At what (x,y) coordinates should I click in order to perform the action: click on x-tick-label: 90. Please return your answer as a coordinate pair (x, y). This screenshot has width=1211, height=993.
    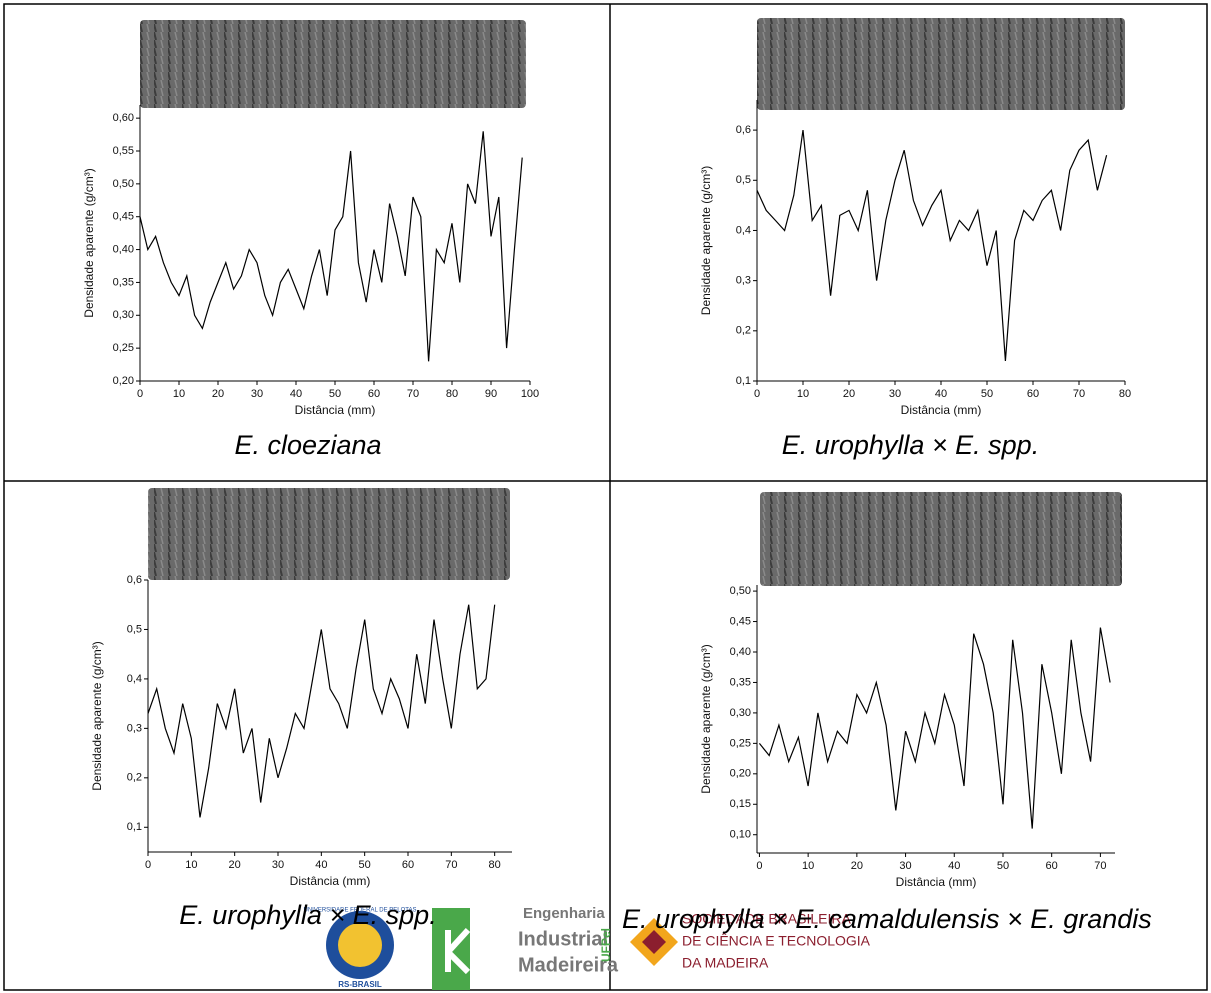
    Looking at the image, I should click on (491, 394).